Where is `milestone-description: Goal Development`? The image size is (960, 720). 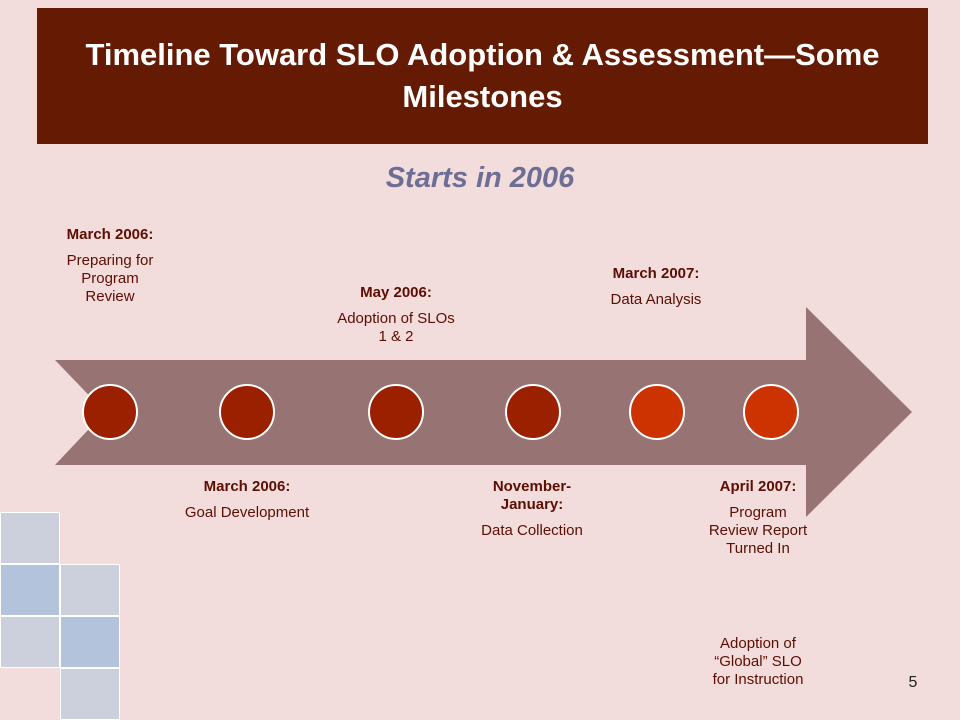
milestone-description: Goal Development is located at coordinates (247, 512).